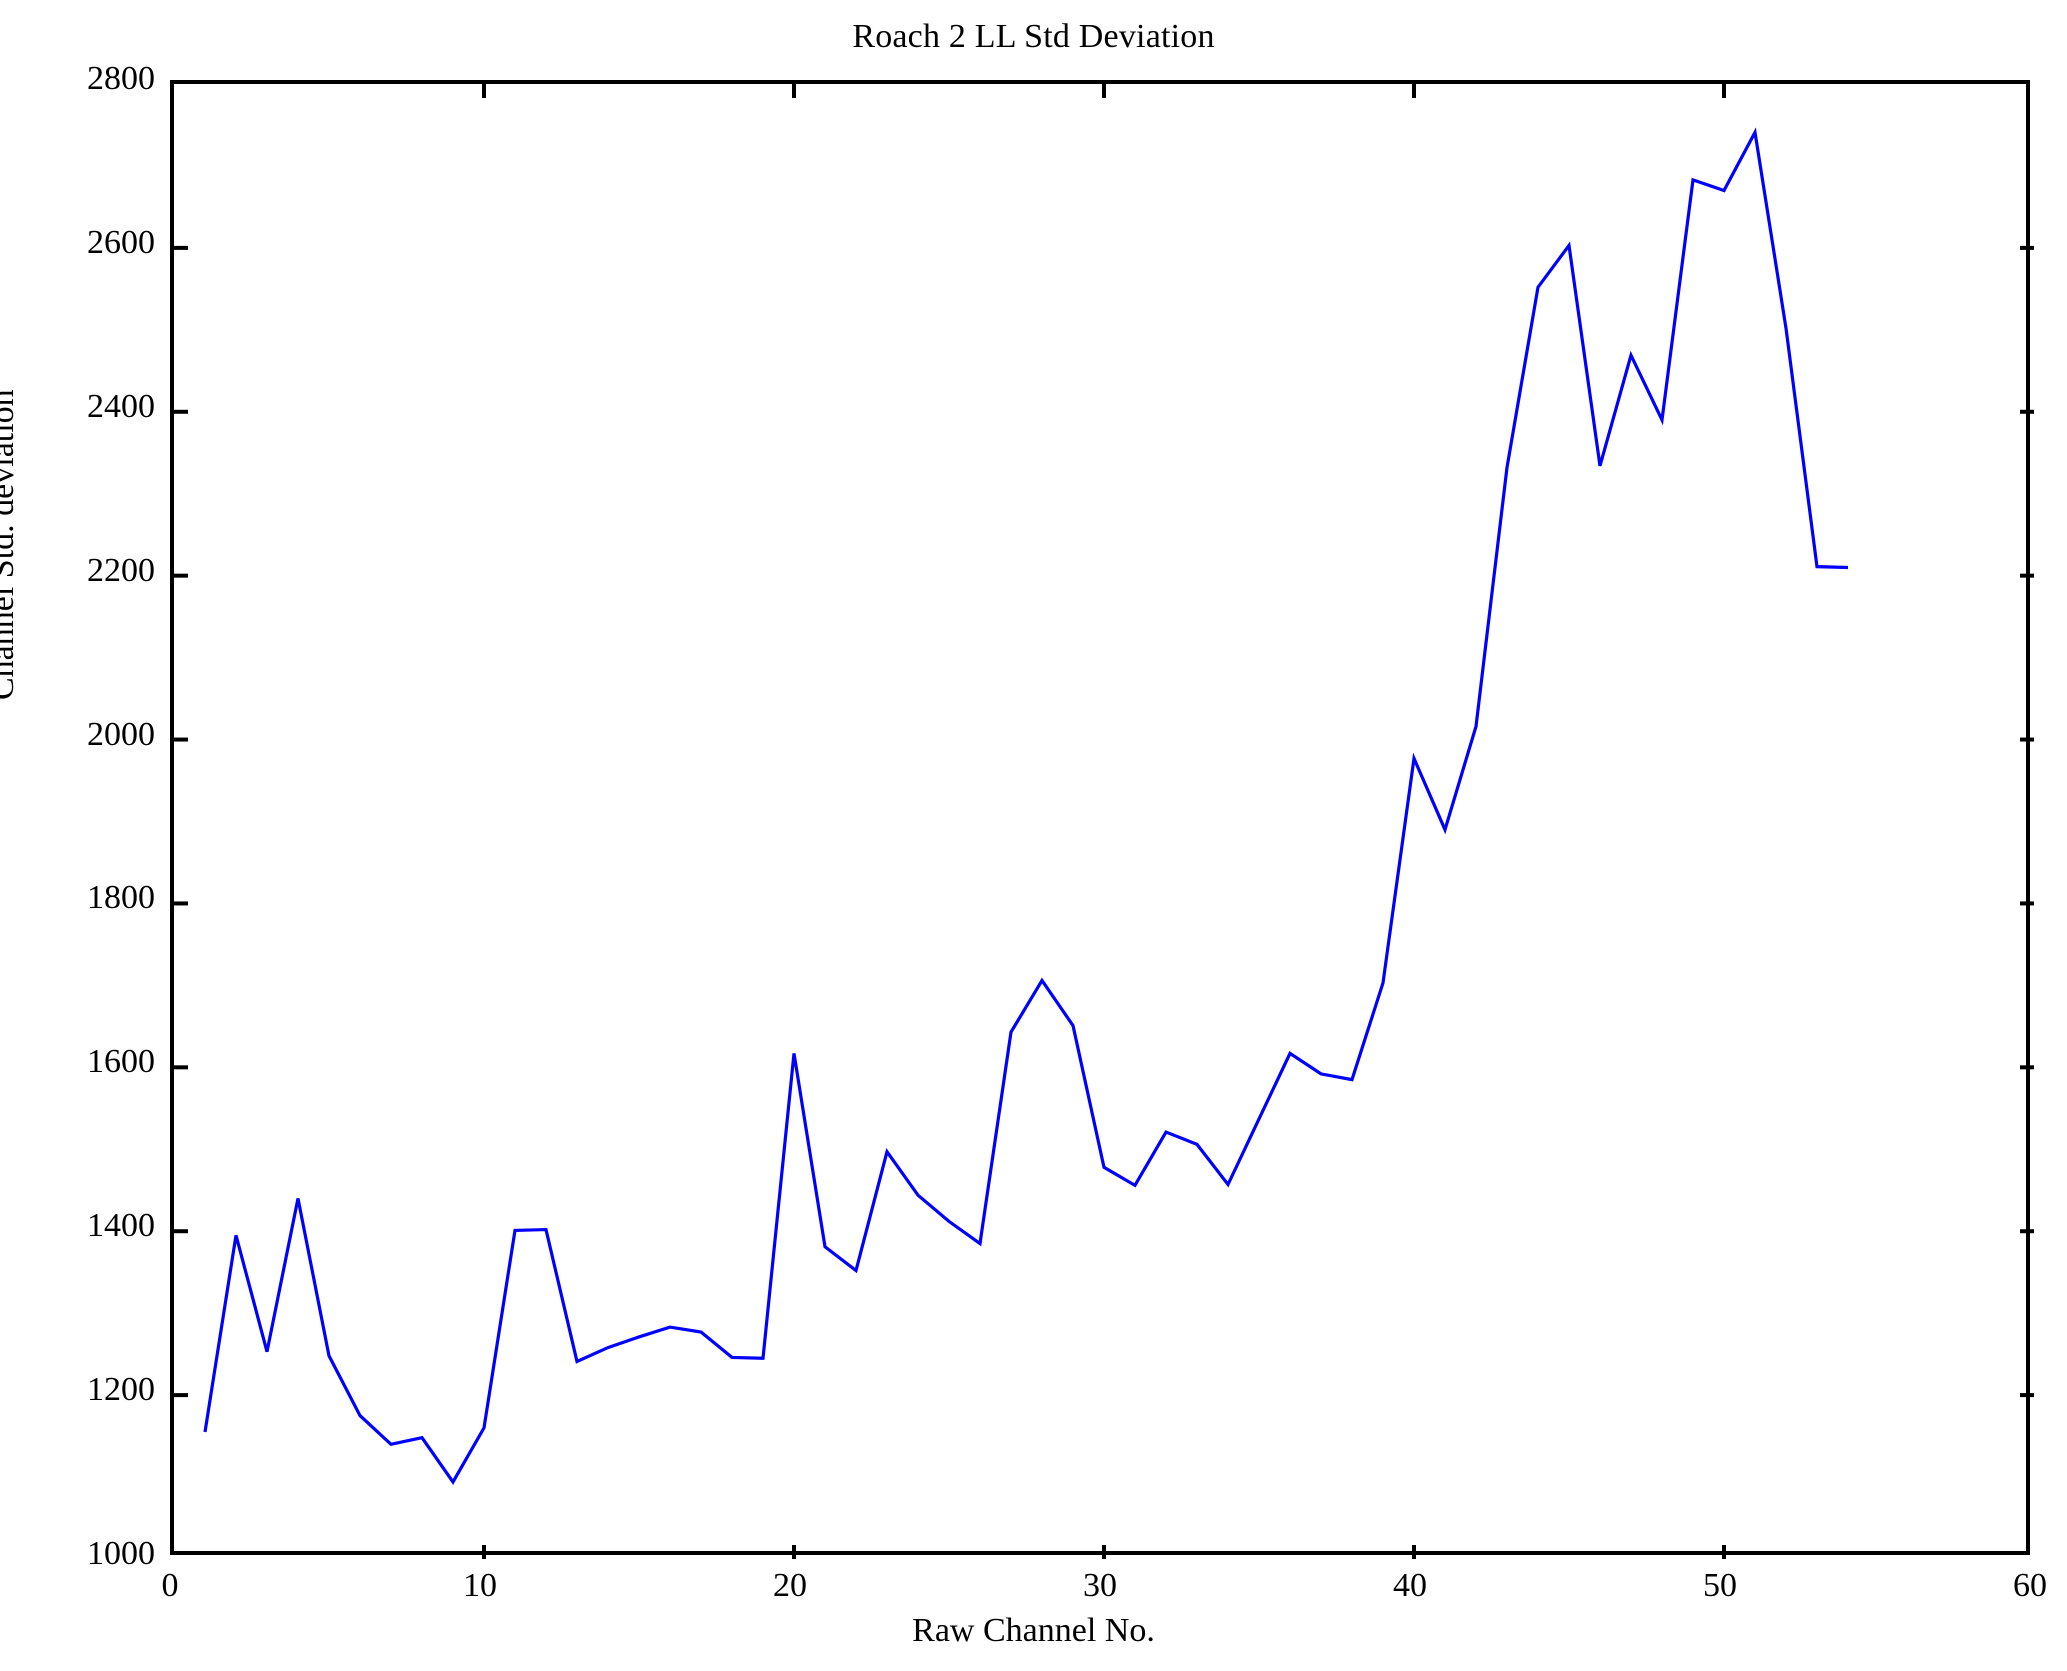  I want to click on y-tick-label: 2800, so click(121, 78).